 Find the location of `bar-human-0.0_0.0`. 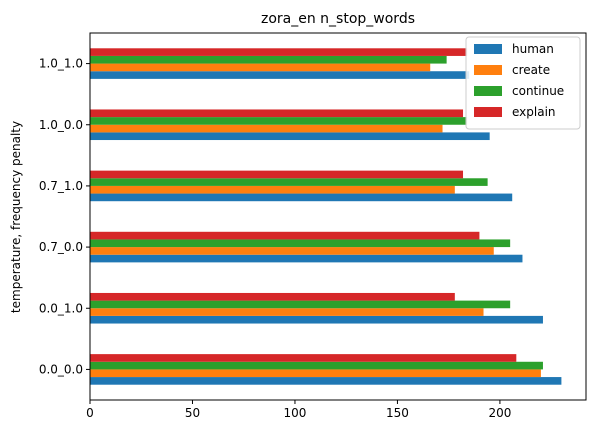

bar-human-0.0_0.0 is located at coordinates (326, 381).